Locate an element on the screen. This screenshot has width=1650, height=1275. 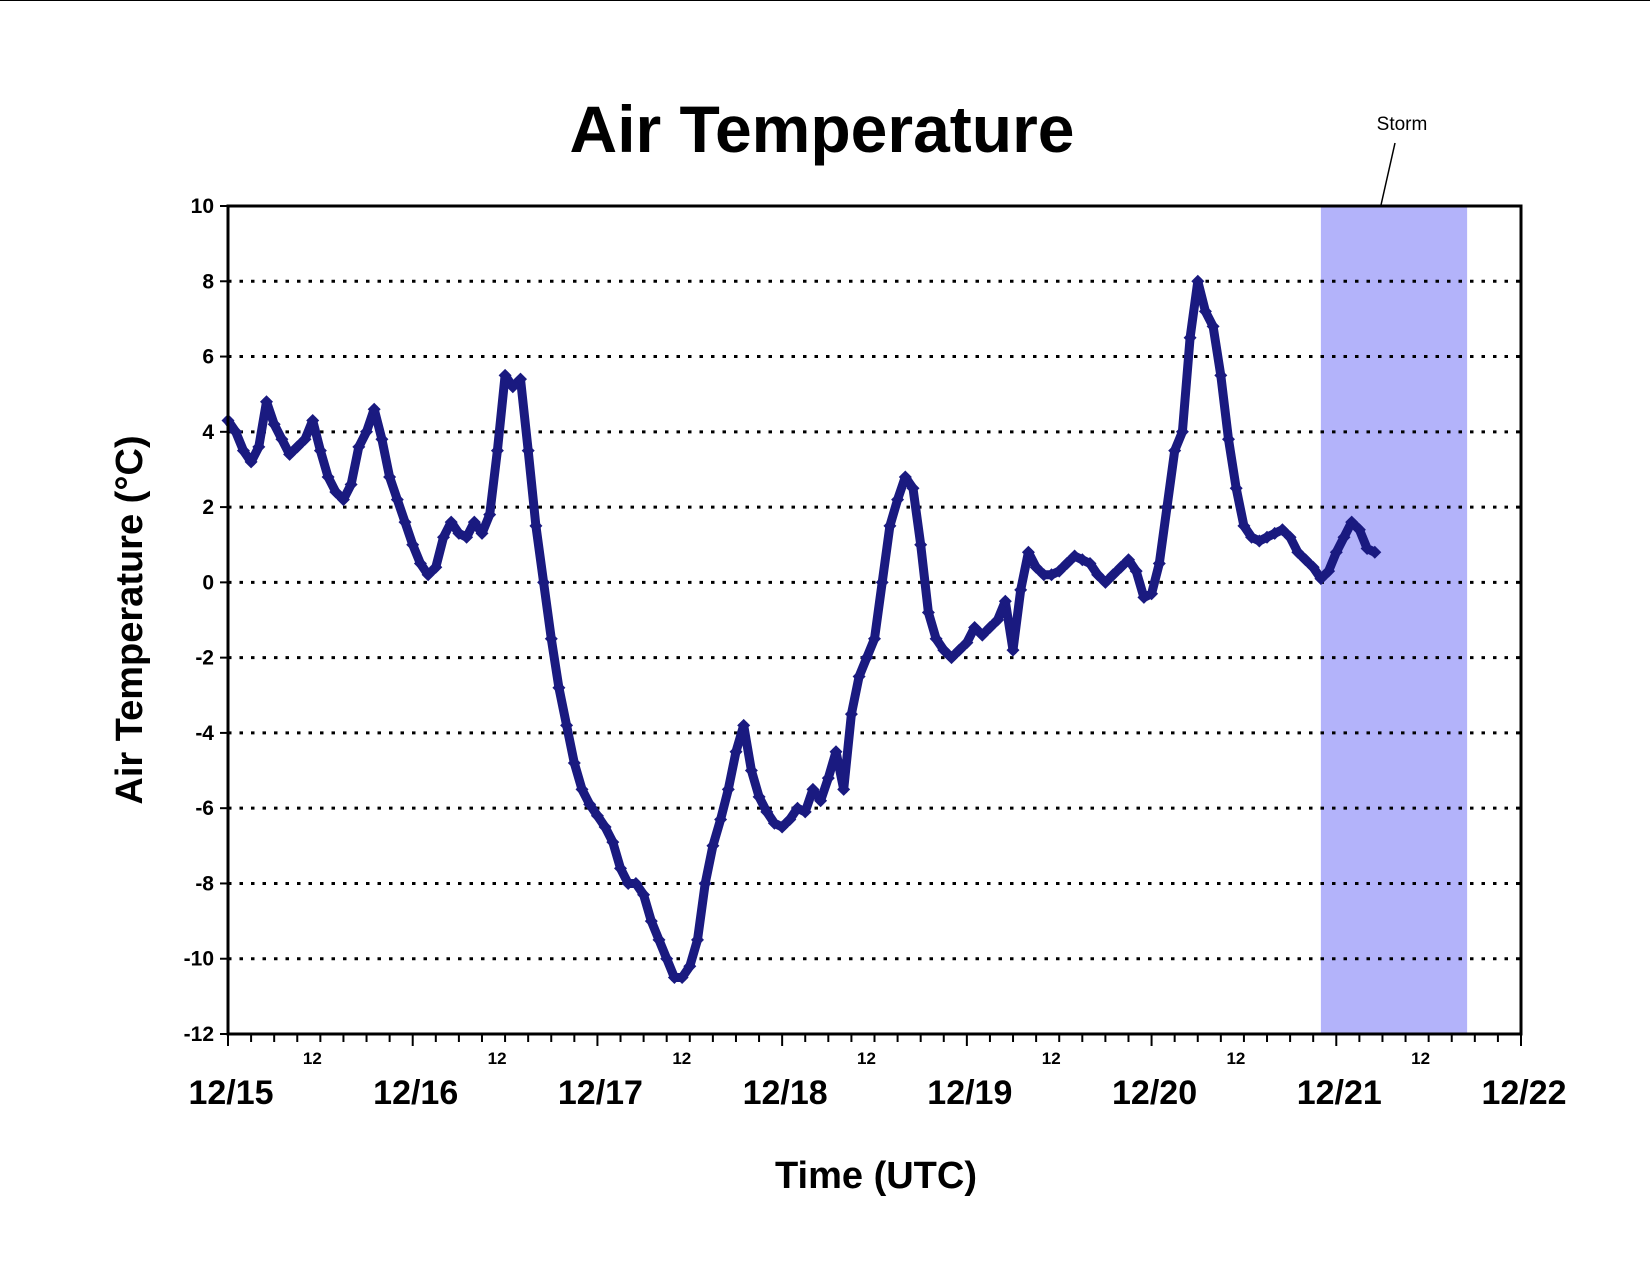
x-date-label: 12/17 is located at coordinates (600, 1093).